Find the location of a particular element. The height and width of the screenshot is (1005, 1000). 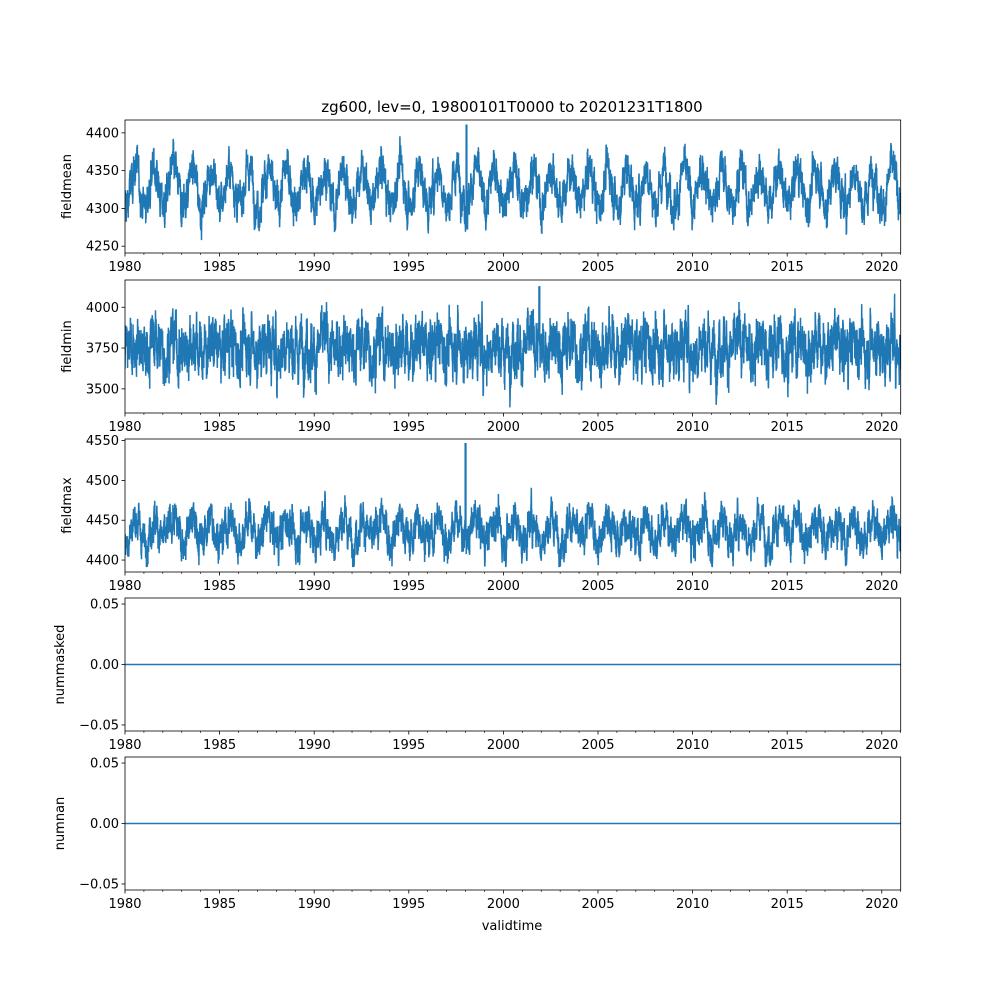

series-line-fieldmax is located at coordinates (513, 505).